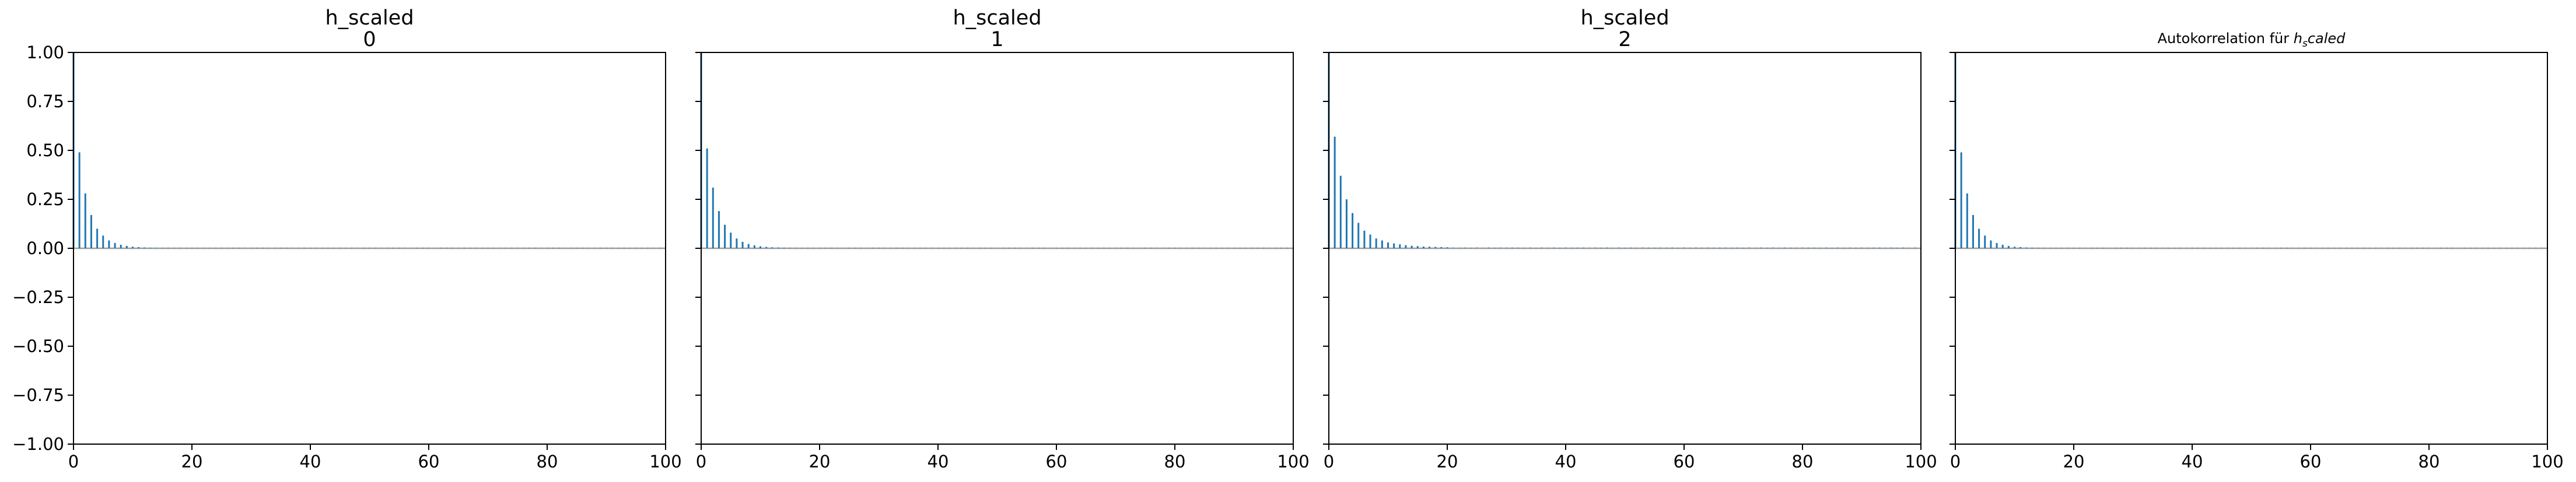  What do you see at coordinates (45, 199) in the screenshot?
I see `y-tick-label: 0.25` at bounding box center [45, 199].